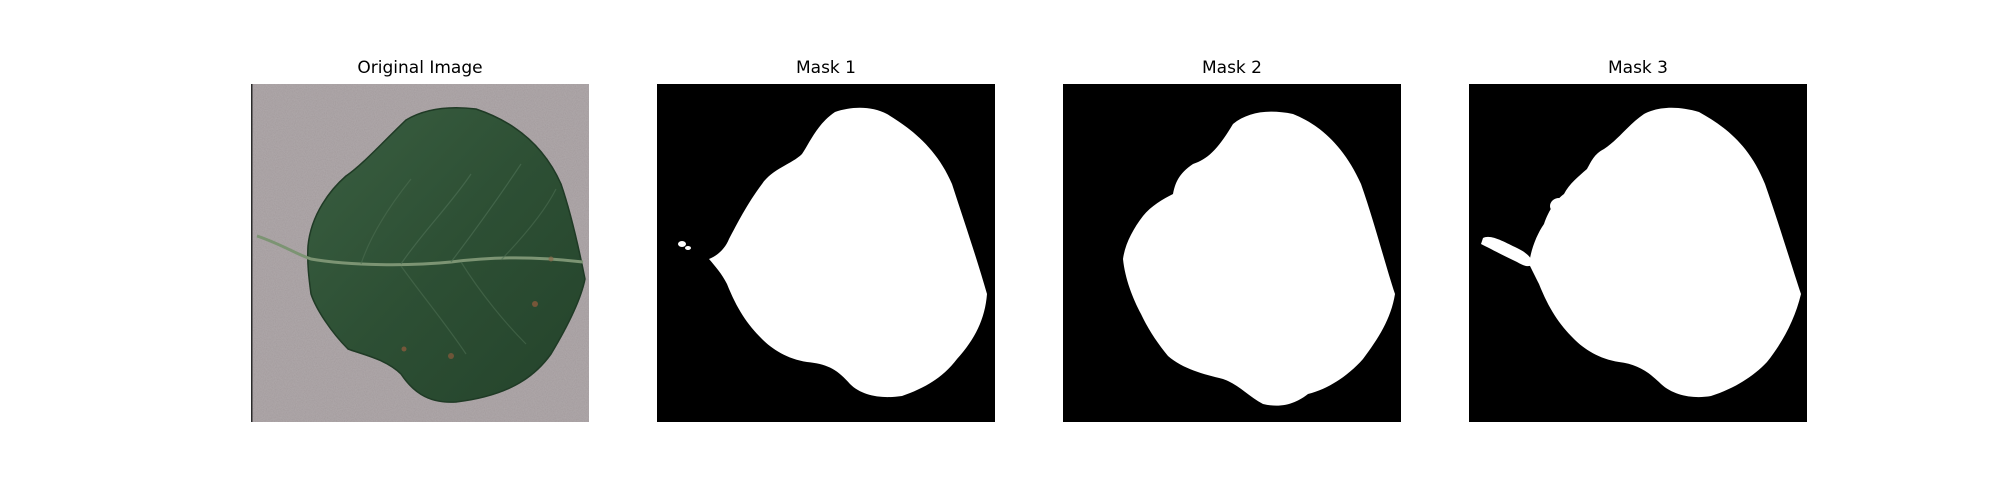  I want to click on mask-2-canvas, so click(1232, 253).